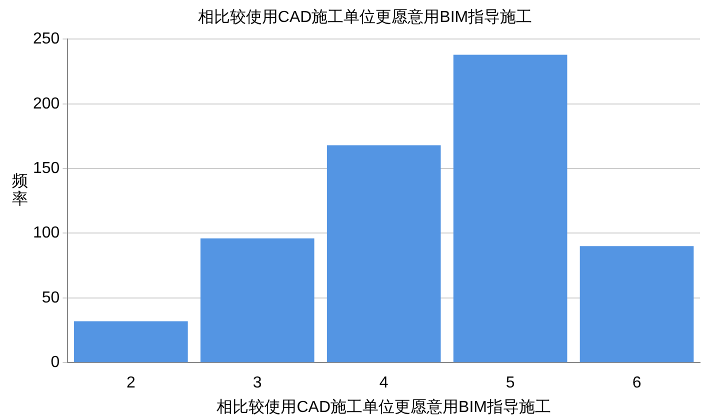 Image resolution: width=704 pixels, height=419 pixels. I want to click on x-tick-label: 2, so click(131, 383).